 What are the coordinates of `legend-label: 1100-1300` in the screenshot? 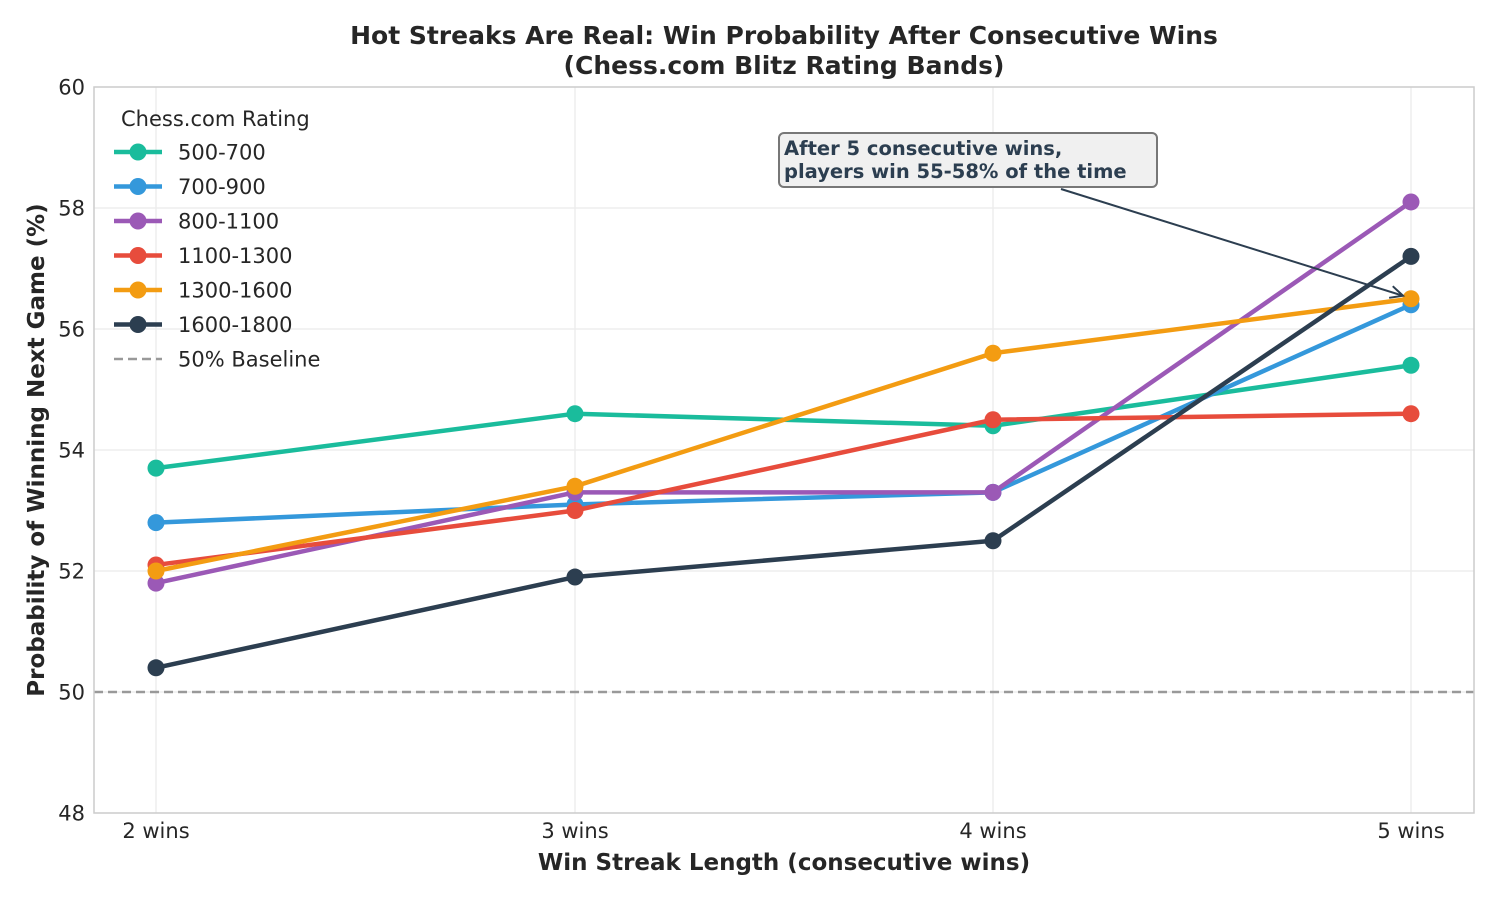 It's located at (235, 256).